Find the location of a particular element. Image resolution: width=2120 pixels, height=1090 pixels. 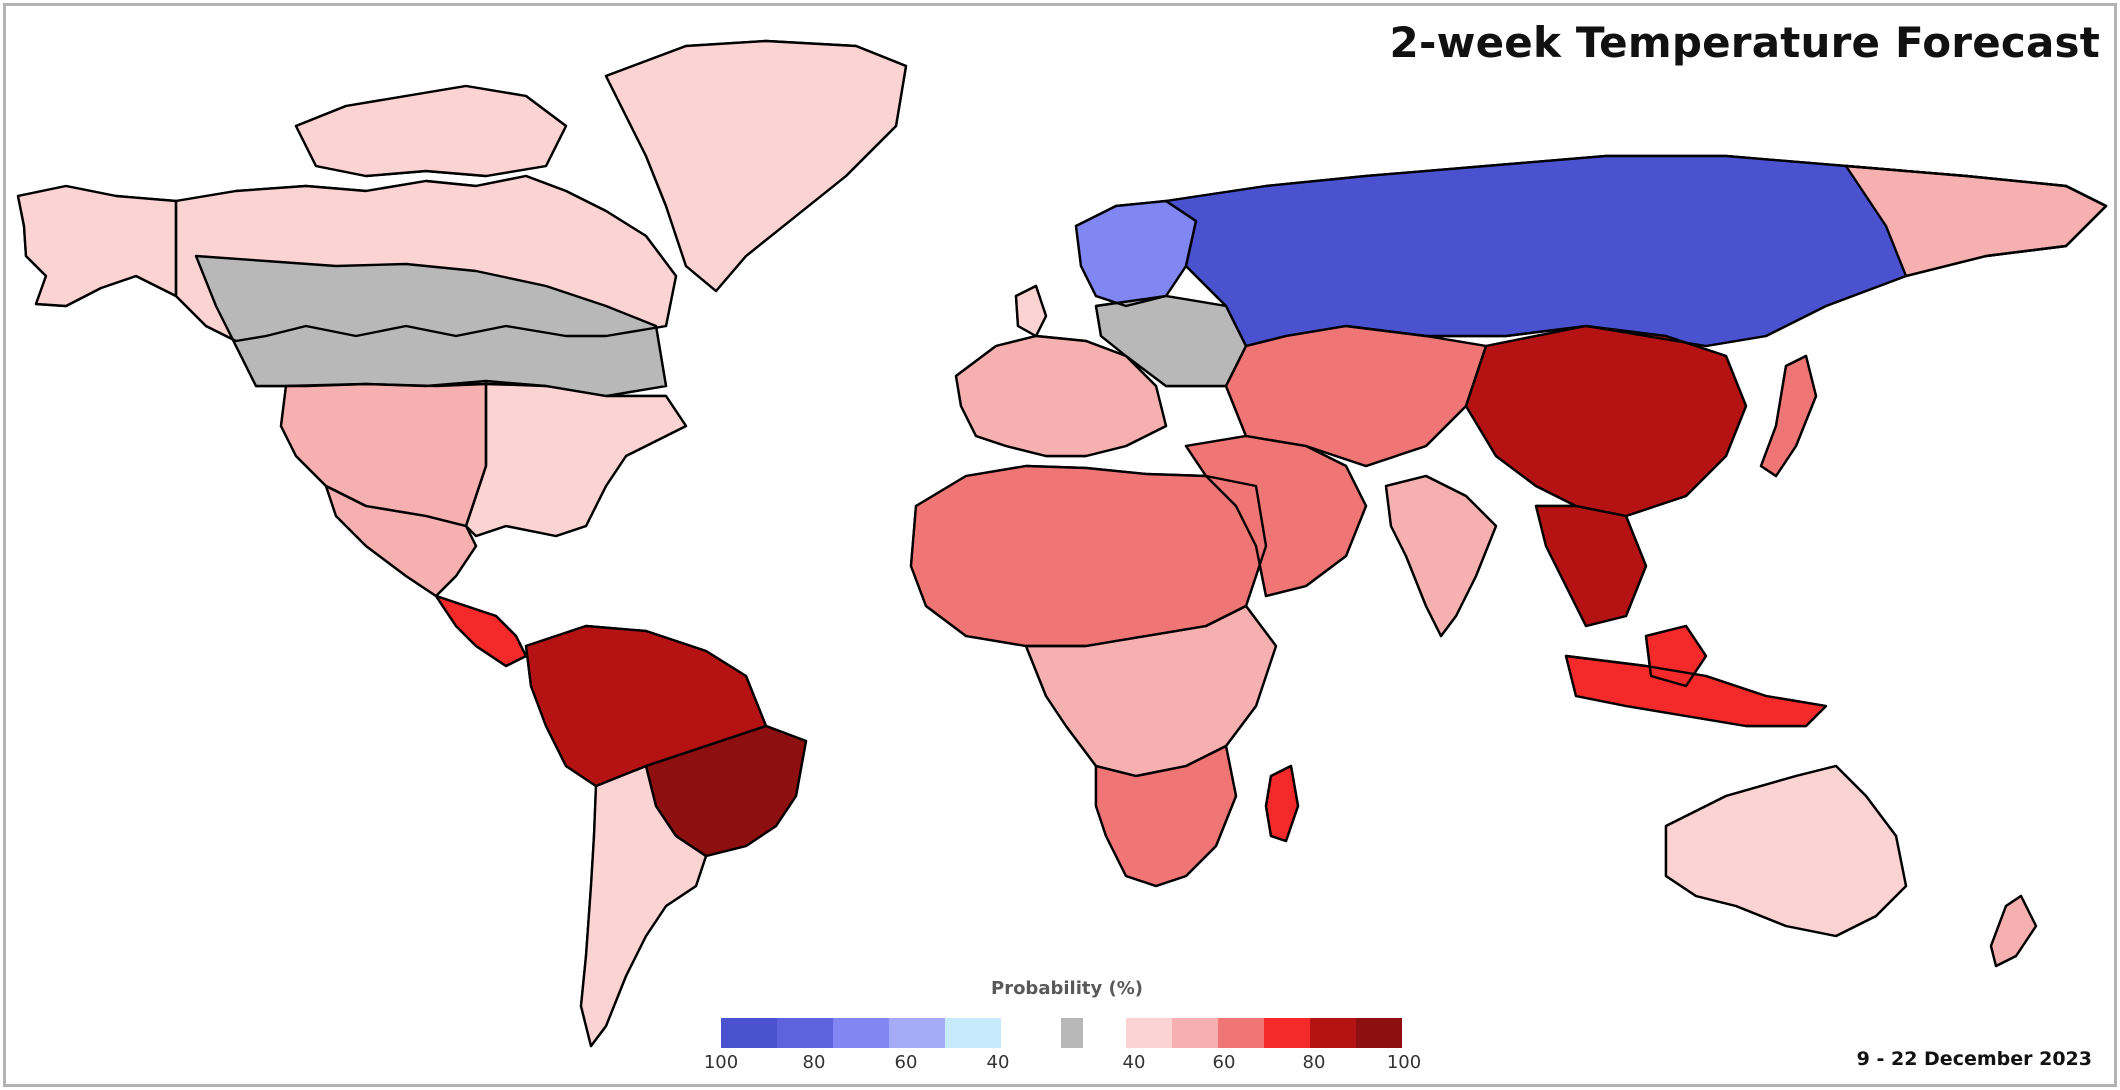

outline-southeast-asia is located at coordinates (1591, 566).